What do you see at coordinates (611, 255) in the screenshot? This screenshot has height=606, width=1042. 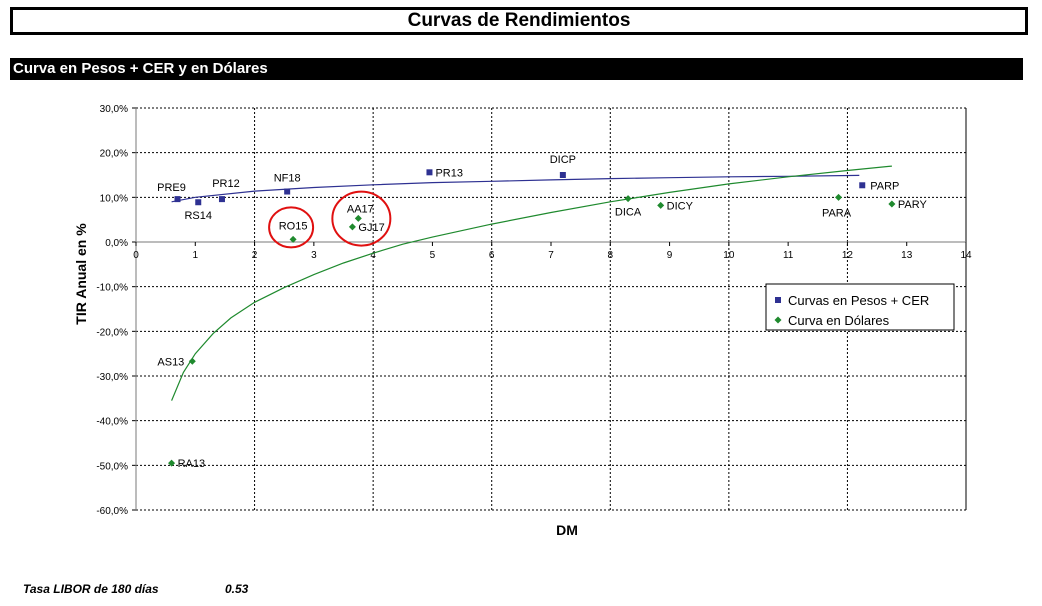 I see `x-tick-label: 8` at bounding box center [611, 255].